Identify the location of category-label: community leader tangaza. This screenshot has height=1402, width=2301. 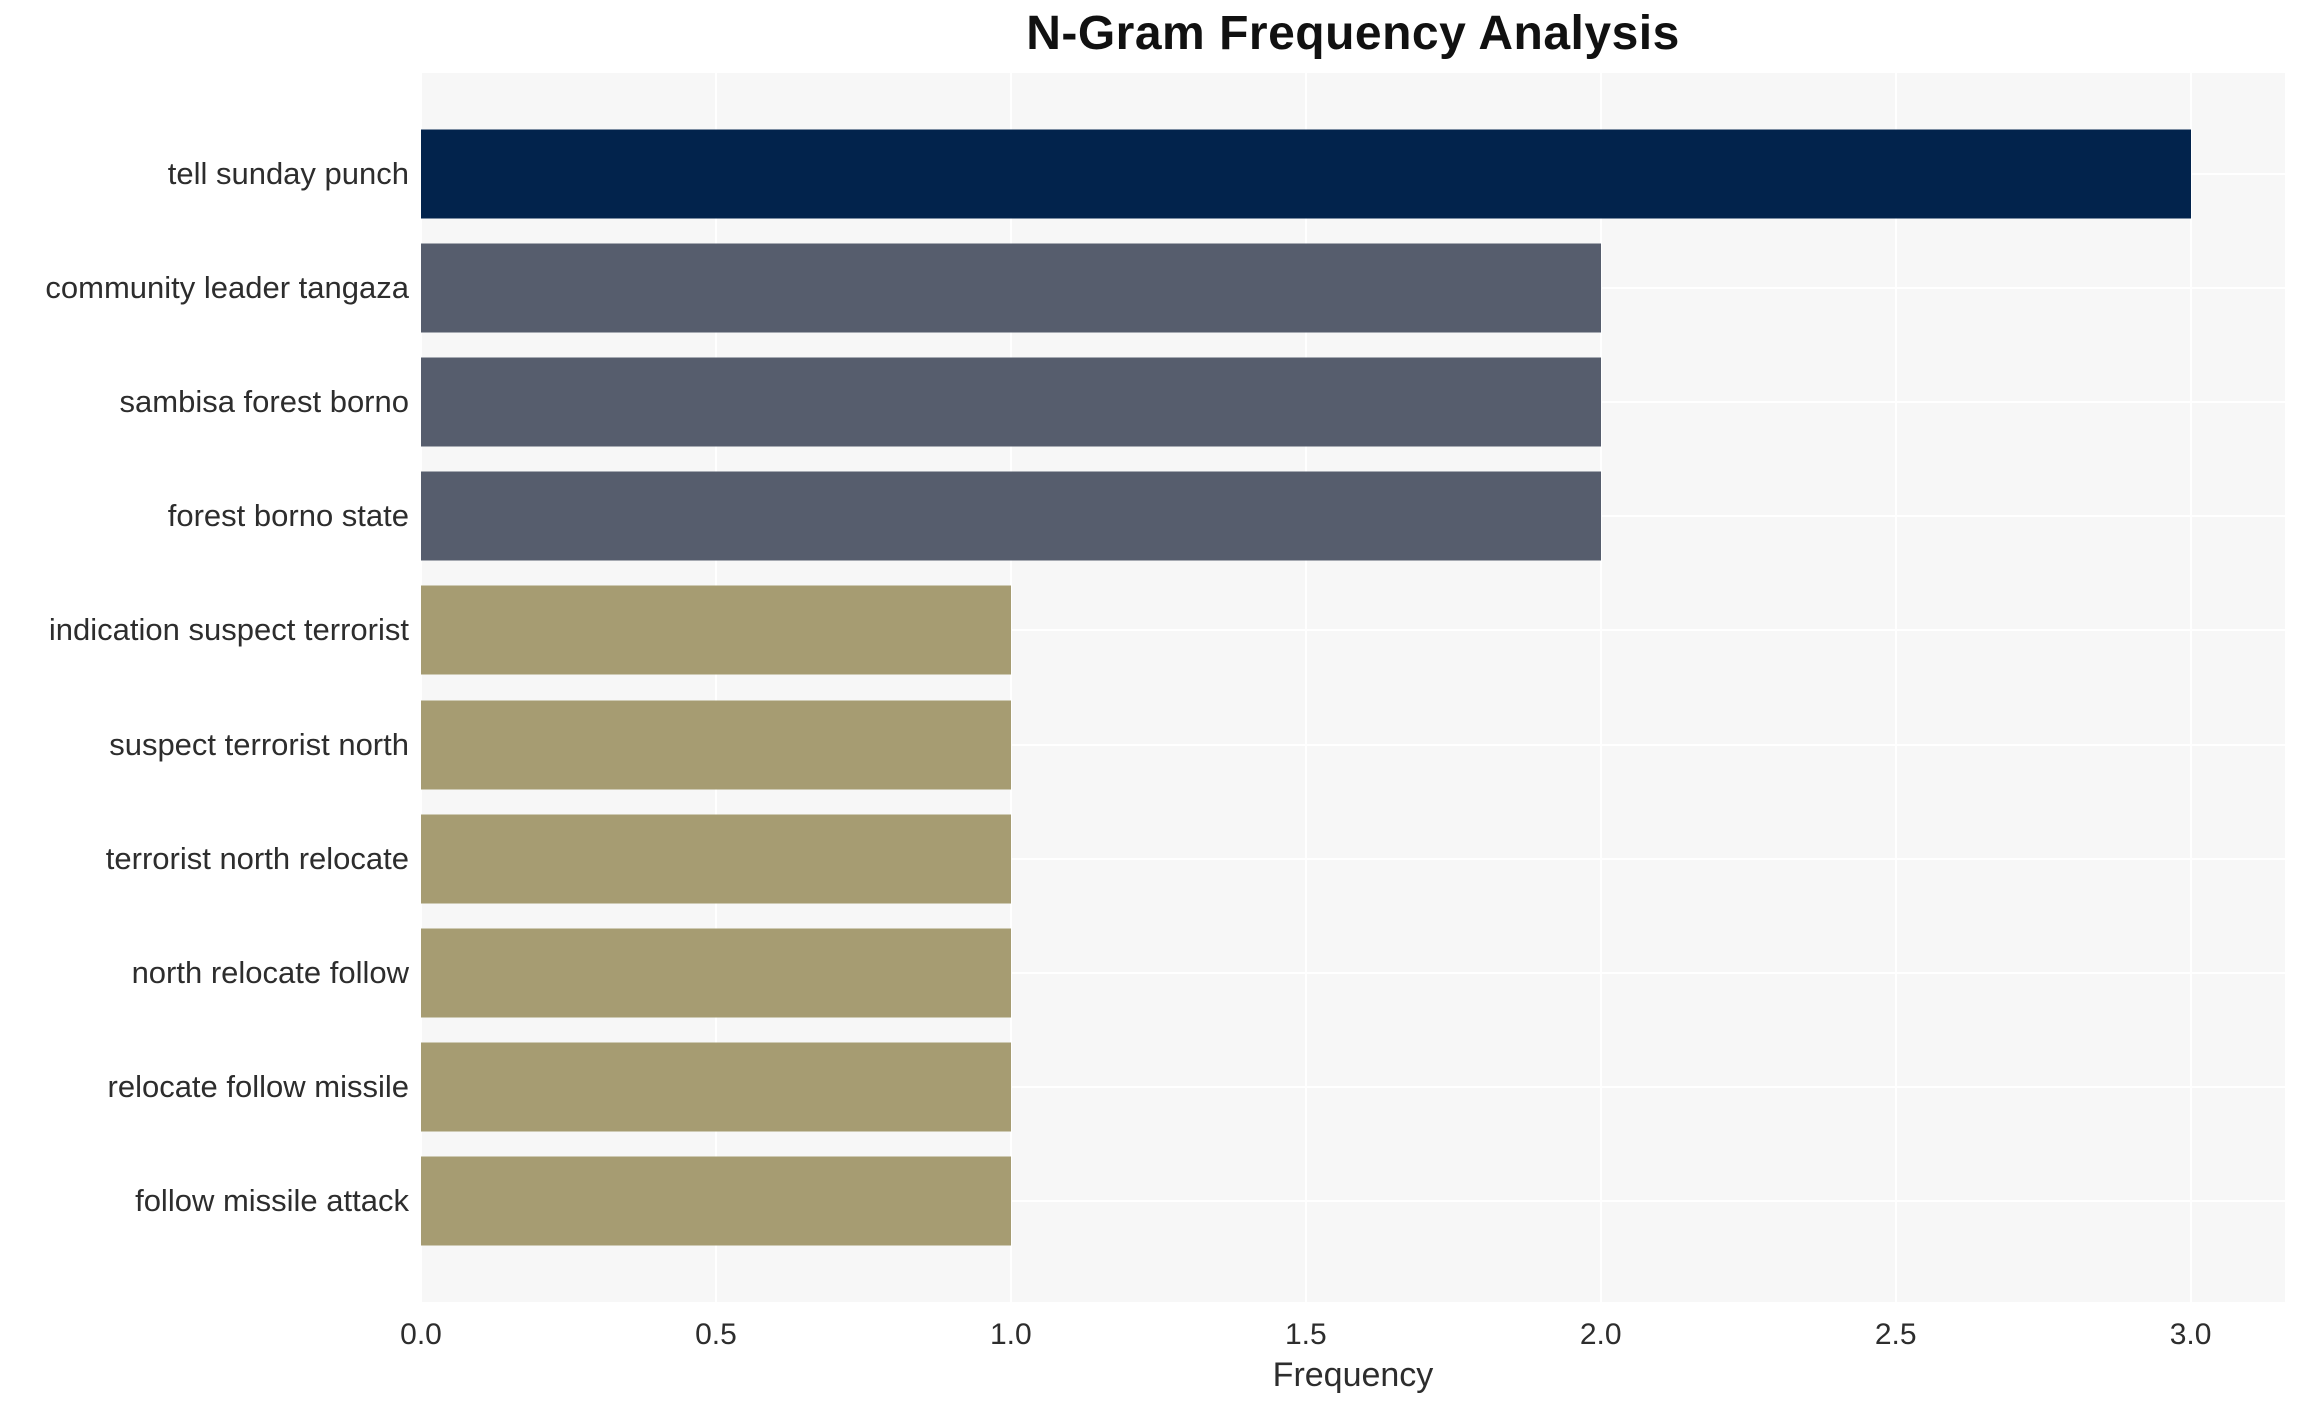
(227, 288).